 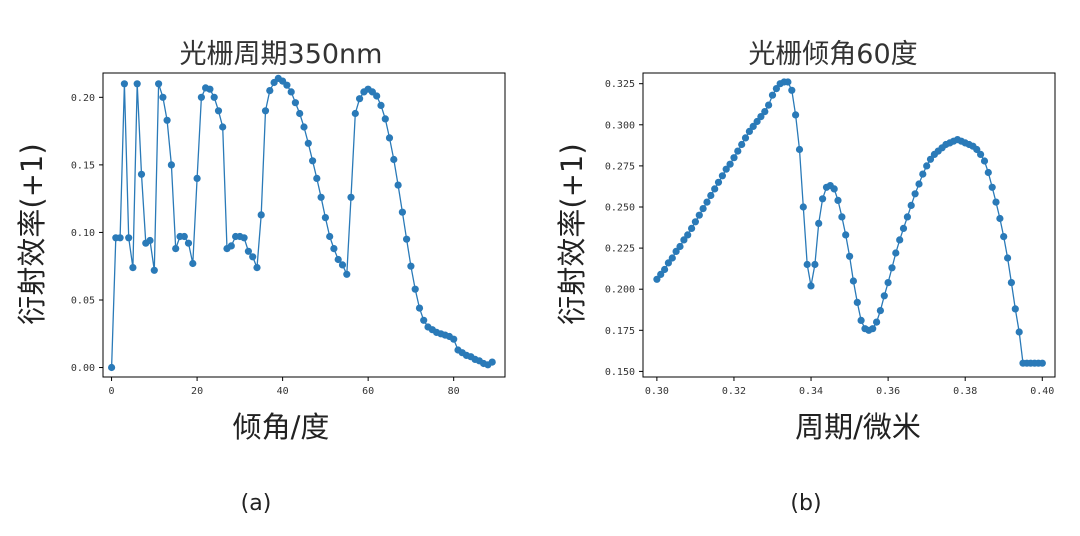 I want to click on chart-b-x-tick-label: 0.40, so click(x=1042, y=391).